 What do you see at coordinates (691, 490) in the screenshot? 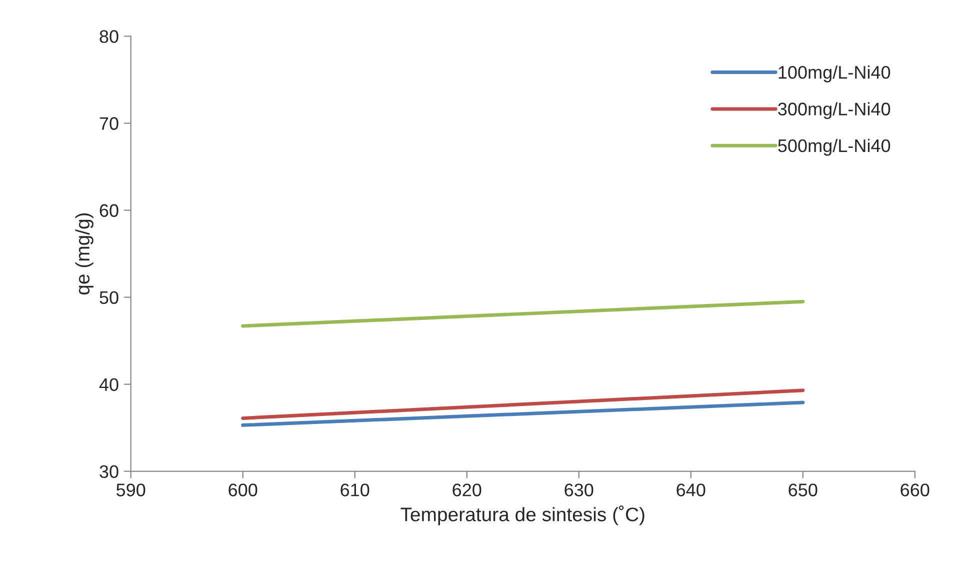
I see `x-tick-label: 640` at bounding box center [691, 490].